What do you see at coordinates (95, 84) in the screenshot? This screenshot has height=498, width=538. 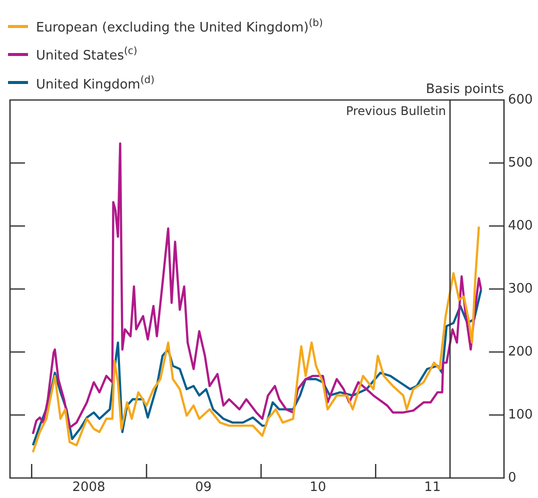 I see `legend-label: United Kingdom$^{(d)}$` at bounding box center [95, 84].